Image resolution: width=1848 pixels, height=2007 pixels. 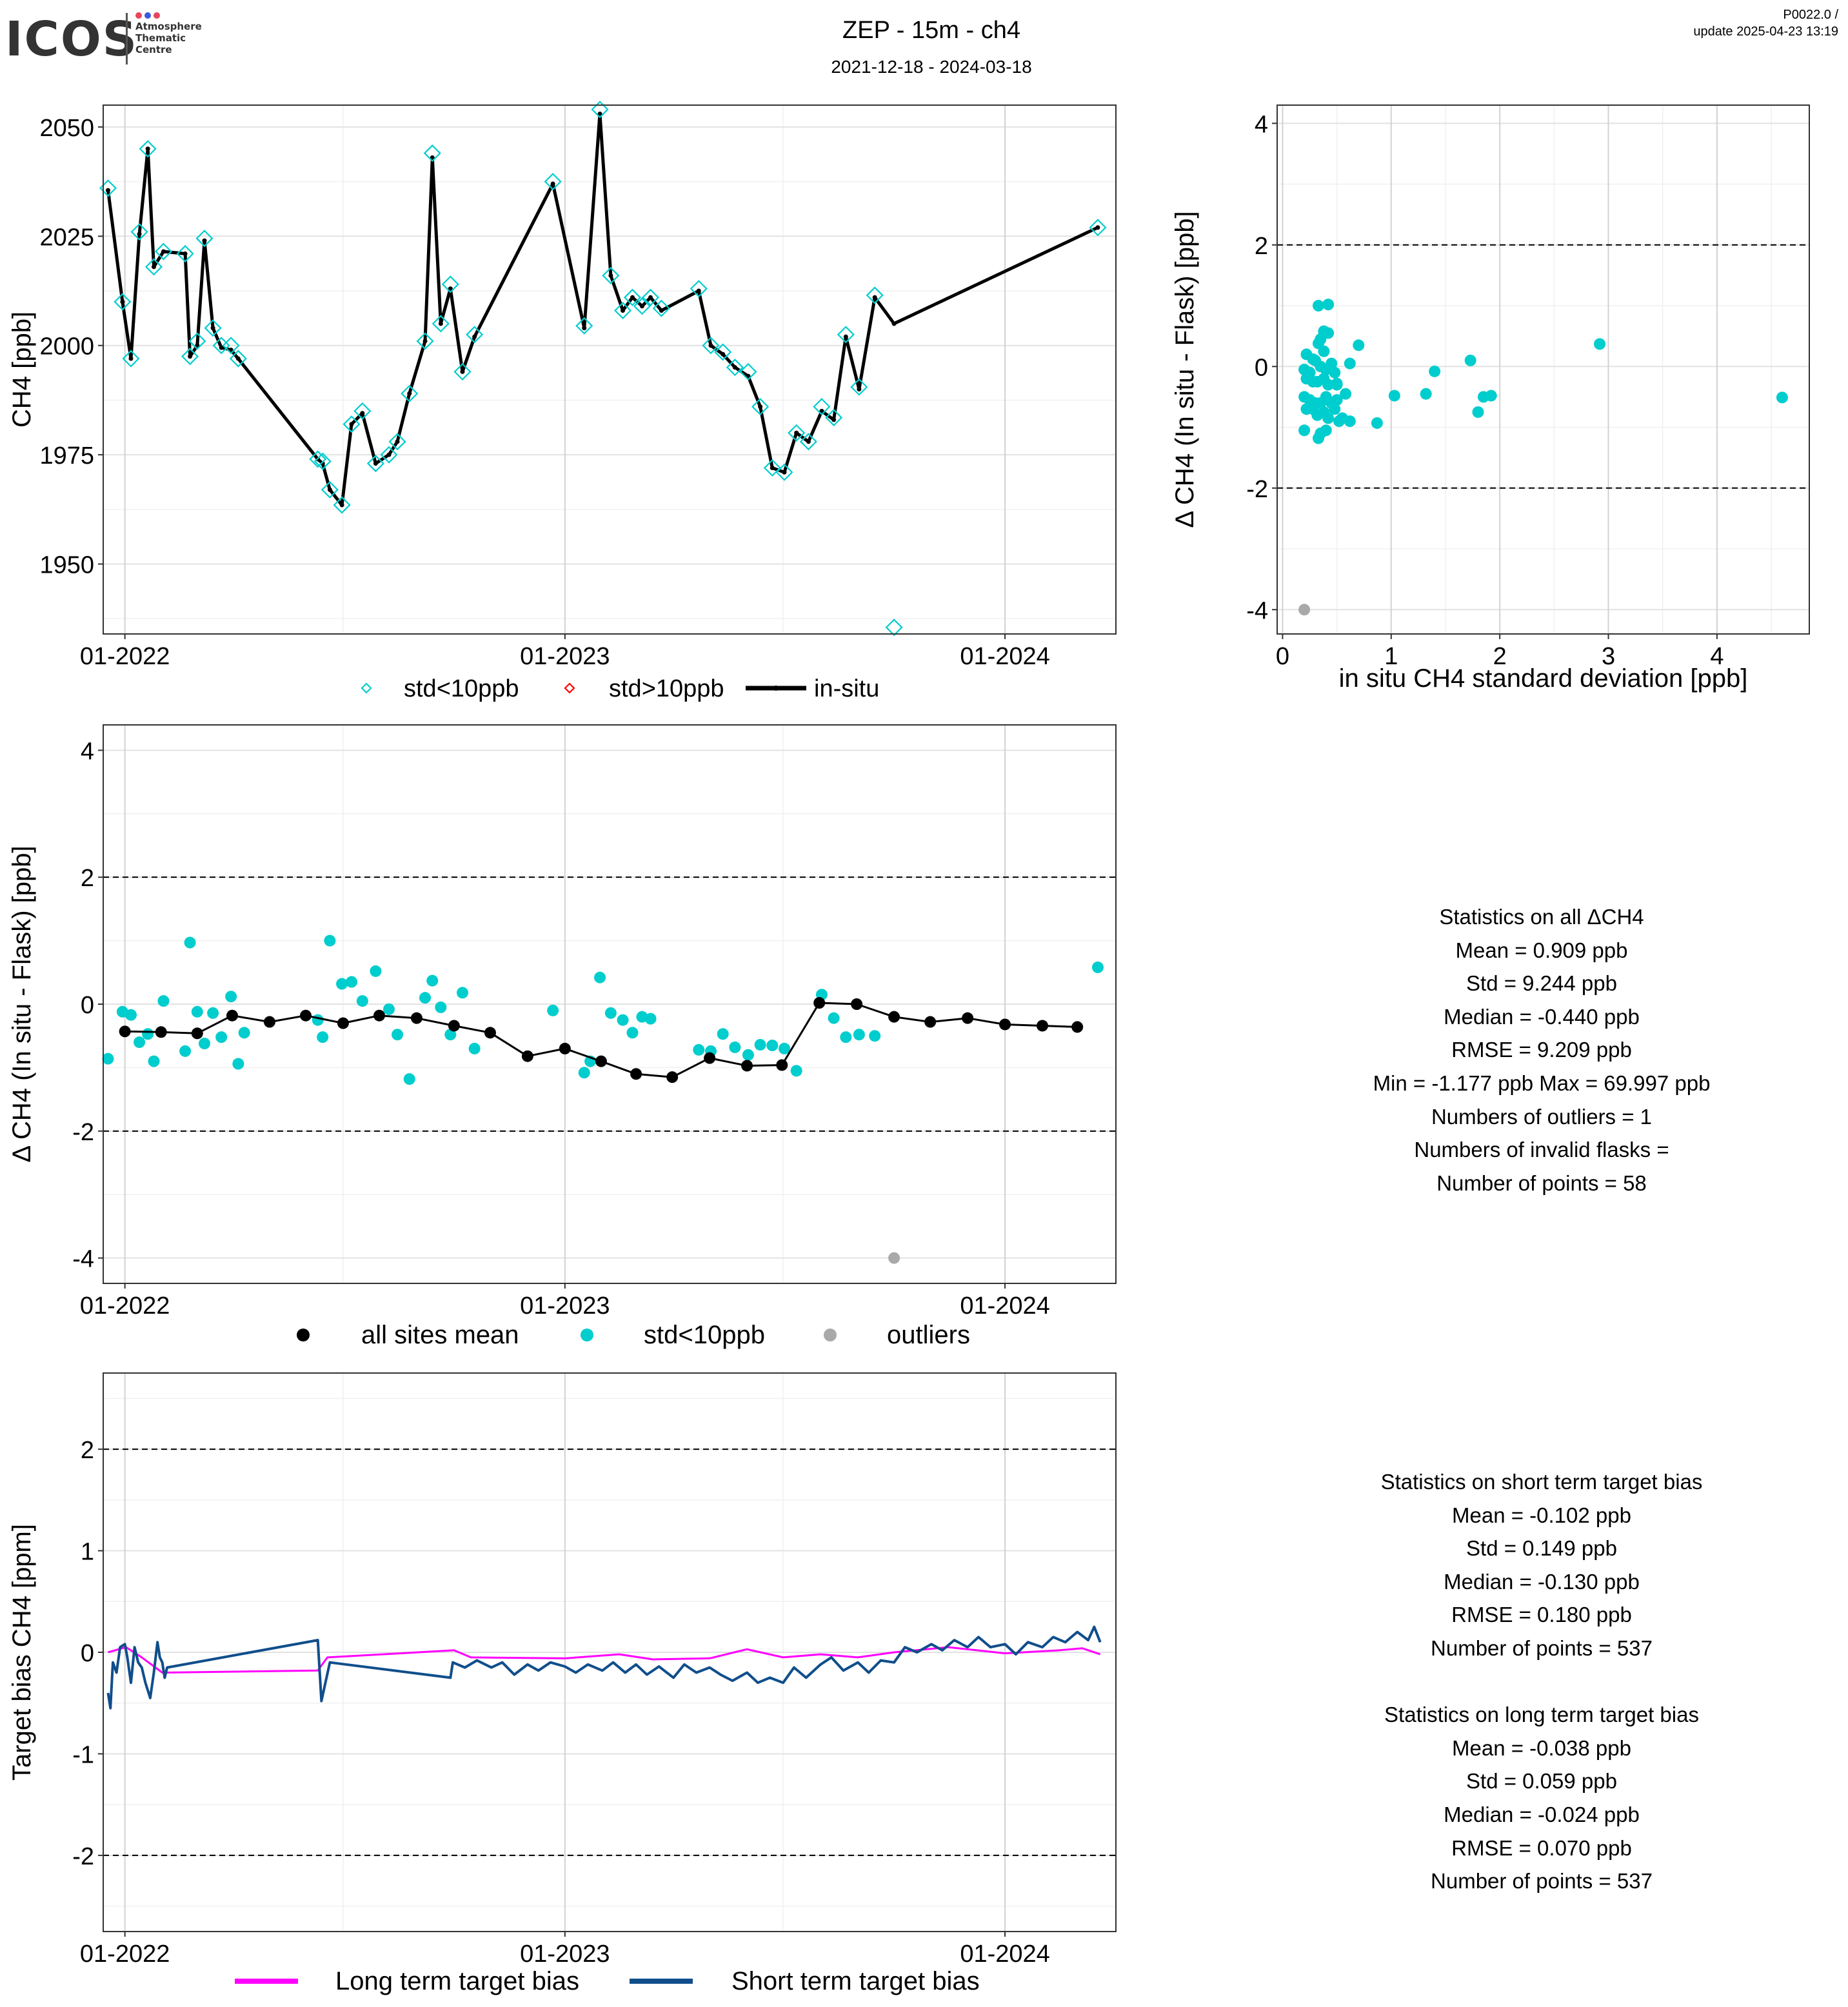 I want to click on stat-line: Statistics on long term target bias, so click(x=1542, y=1715).